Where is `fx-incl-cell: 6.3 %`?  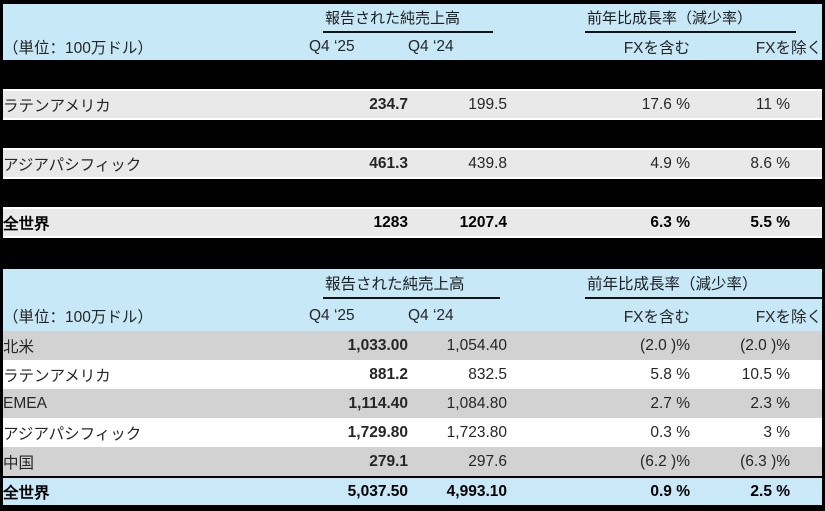 fx-incl-cell: 6.3 % is located at coordinates (599, 222).